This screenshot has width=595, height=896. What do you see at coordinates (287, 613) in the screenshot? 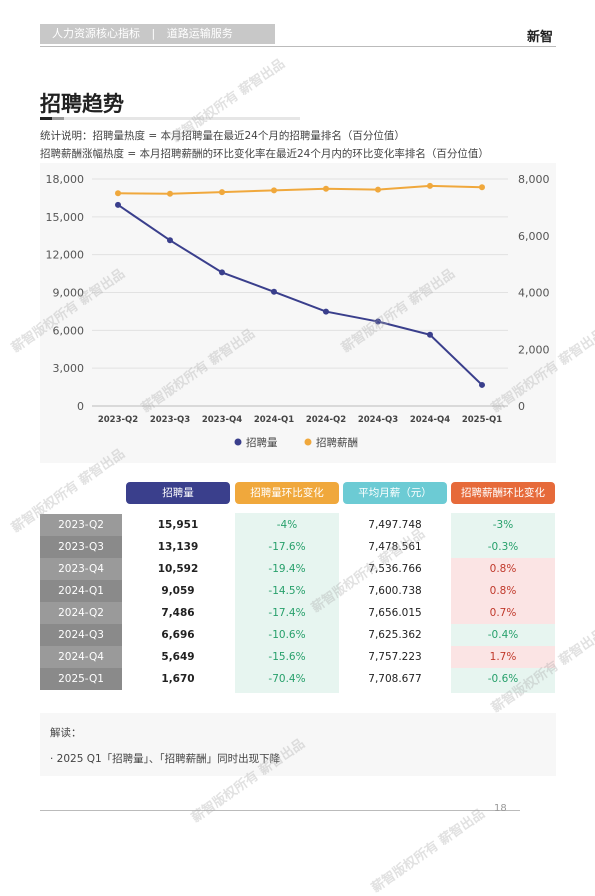
I see `volume-change-cell: -17.4%` at bounding box center [287, 613].